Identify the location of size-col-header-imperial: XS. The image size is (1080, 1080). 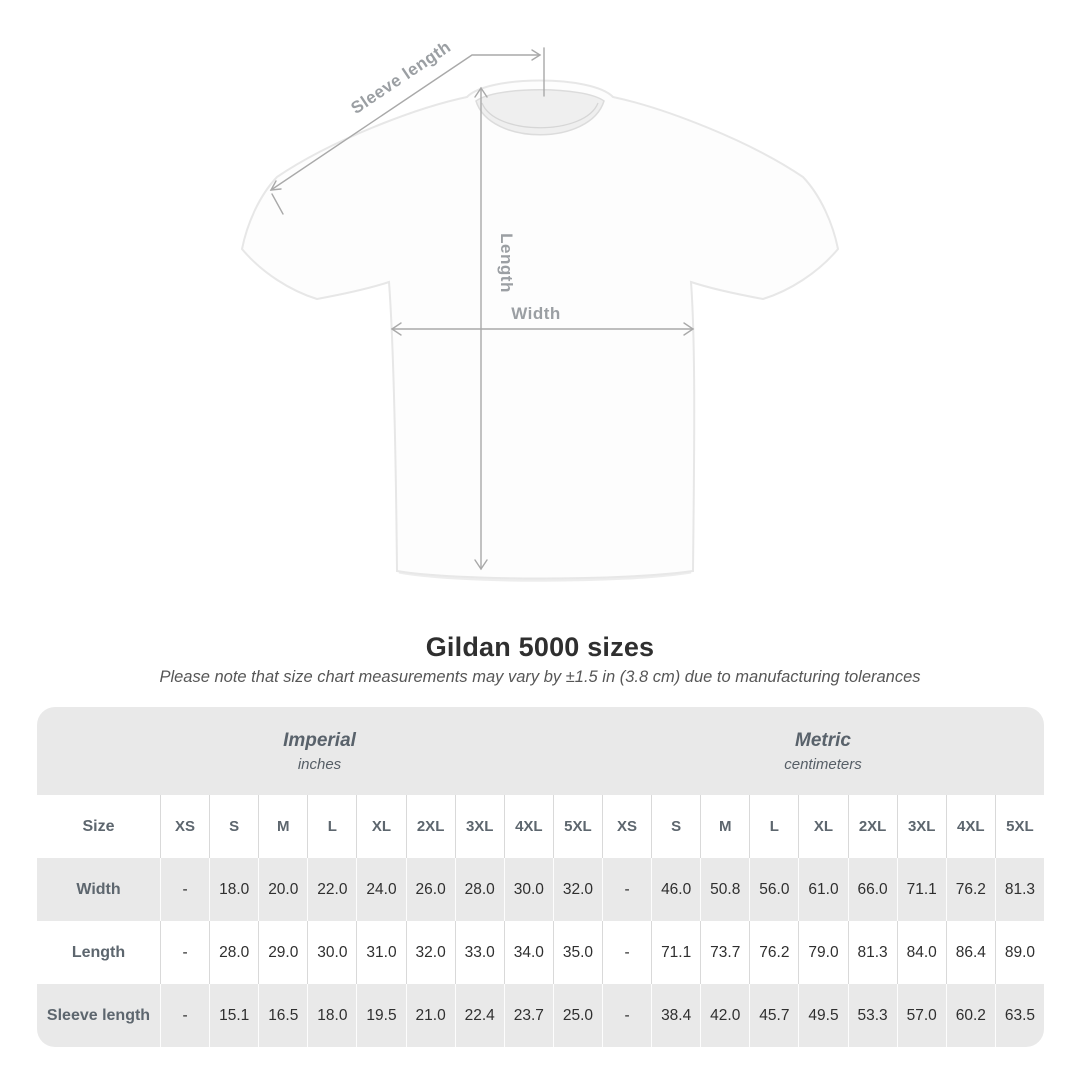
(184, 826).